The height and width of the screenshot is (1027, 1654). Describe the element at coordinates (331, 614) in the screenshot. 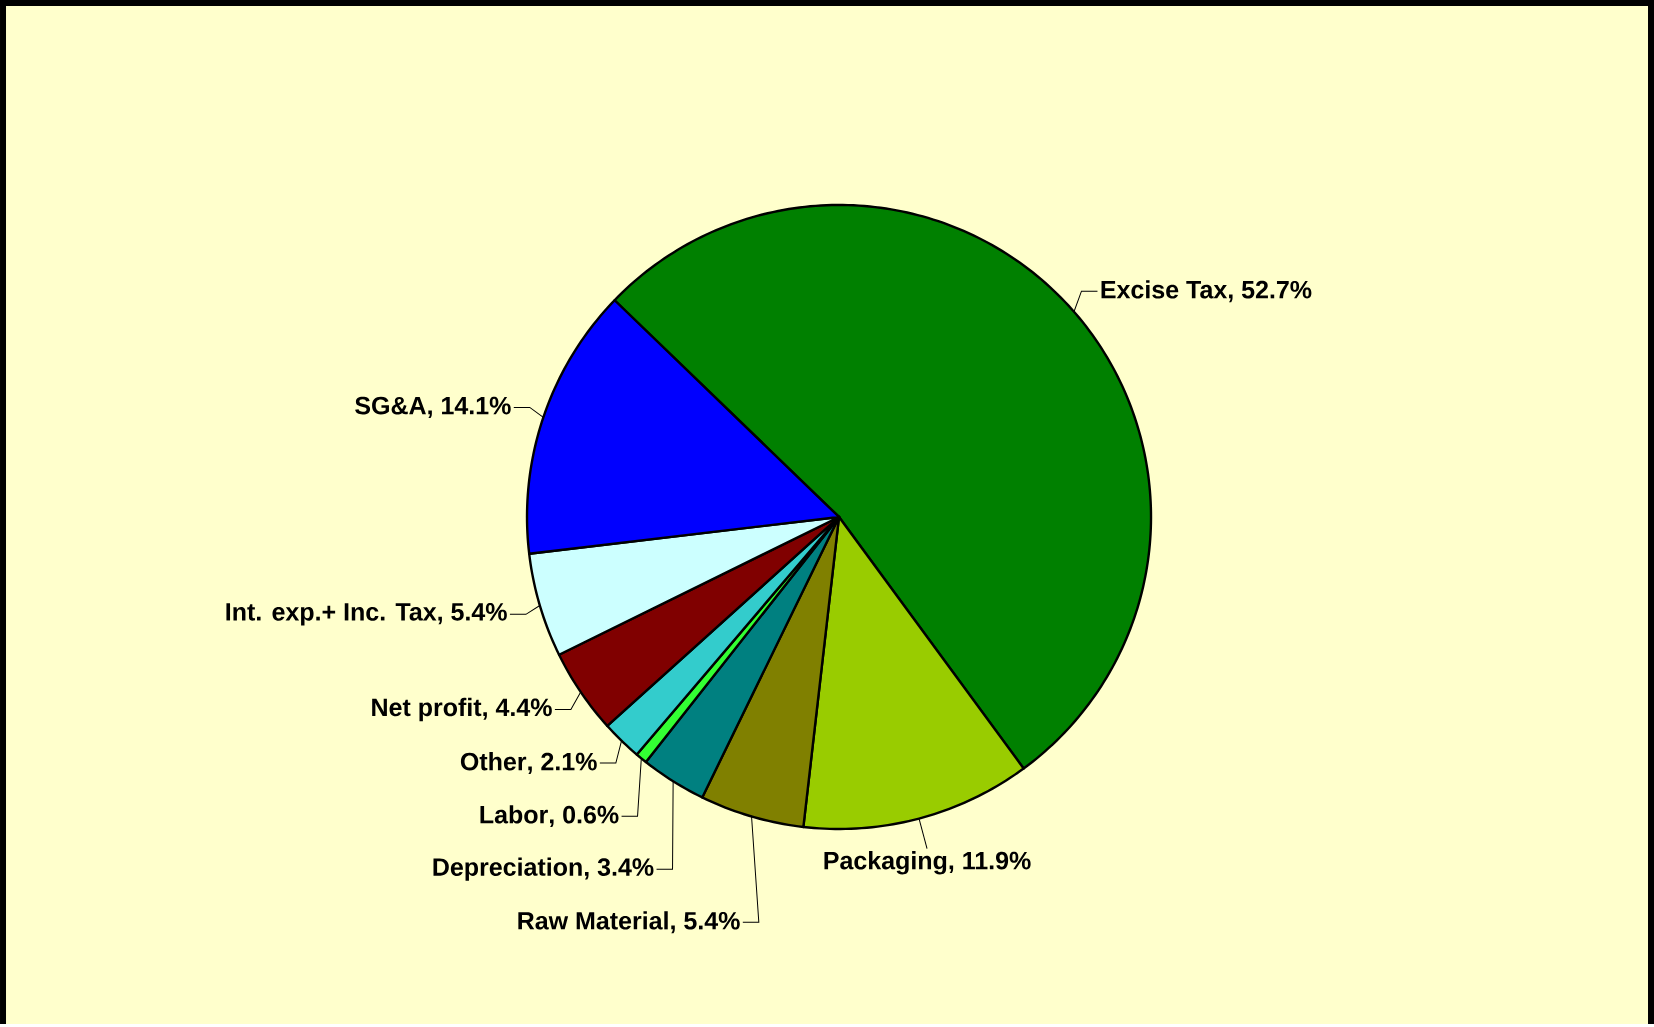

I see `slice-label: Int. exp.+ Inc. Tax` at that location.